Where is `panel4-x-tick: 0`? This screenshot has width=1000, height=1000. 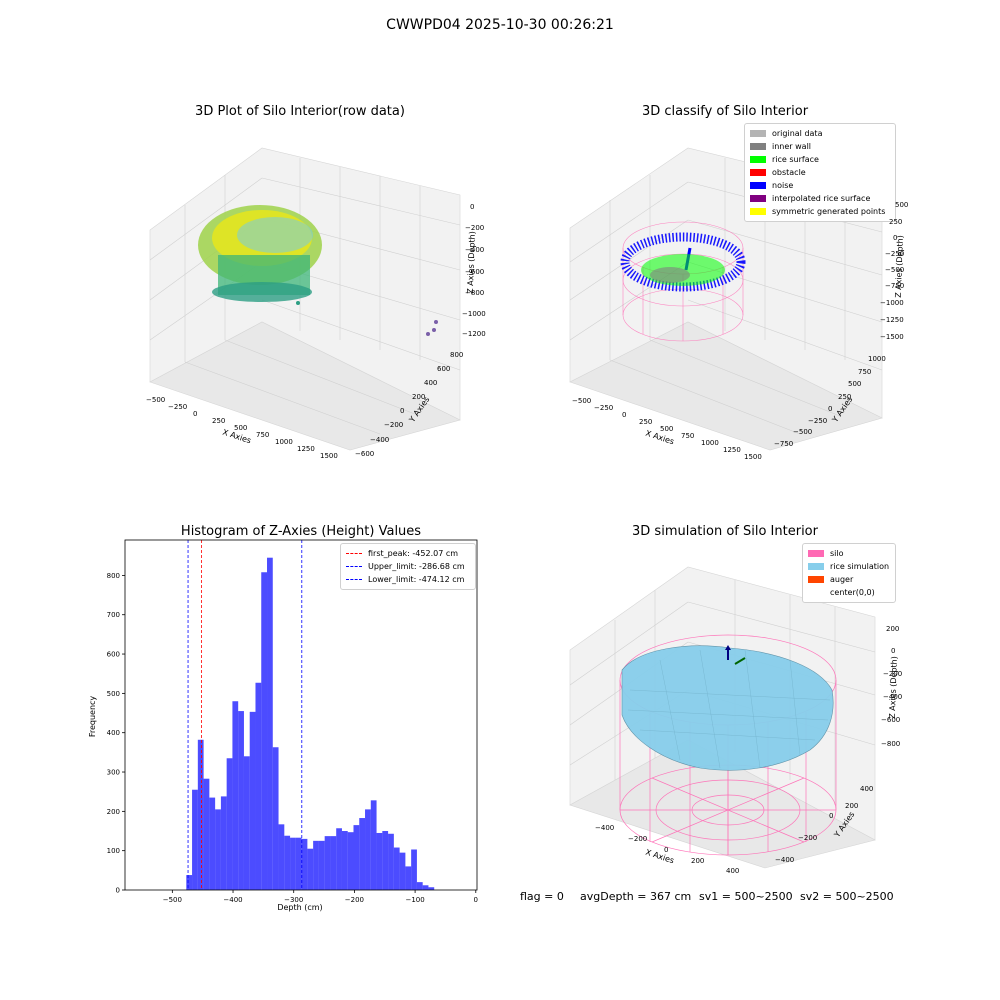 panel4-x-tick: 0 is located at coordinates (666, 850).